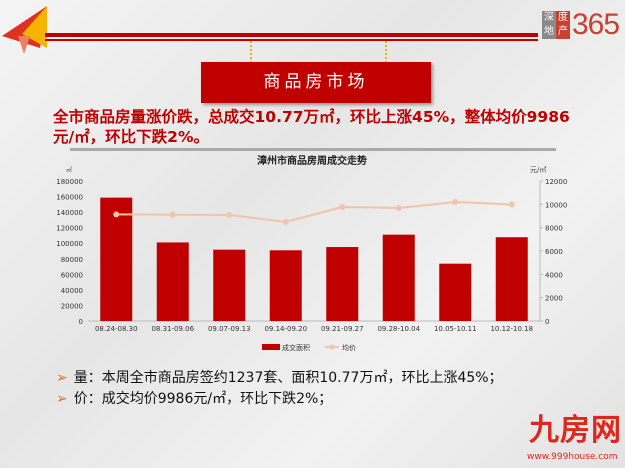 Image resolution: width=625 pixels, height=468 pixels. Describe the element at coordinates (549, 18) in the screenshot. I see `logo-char: 深` at that location.